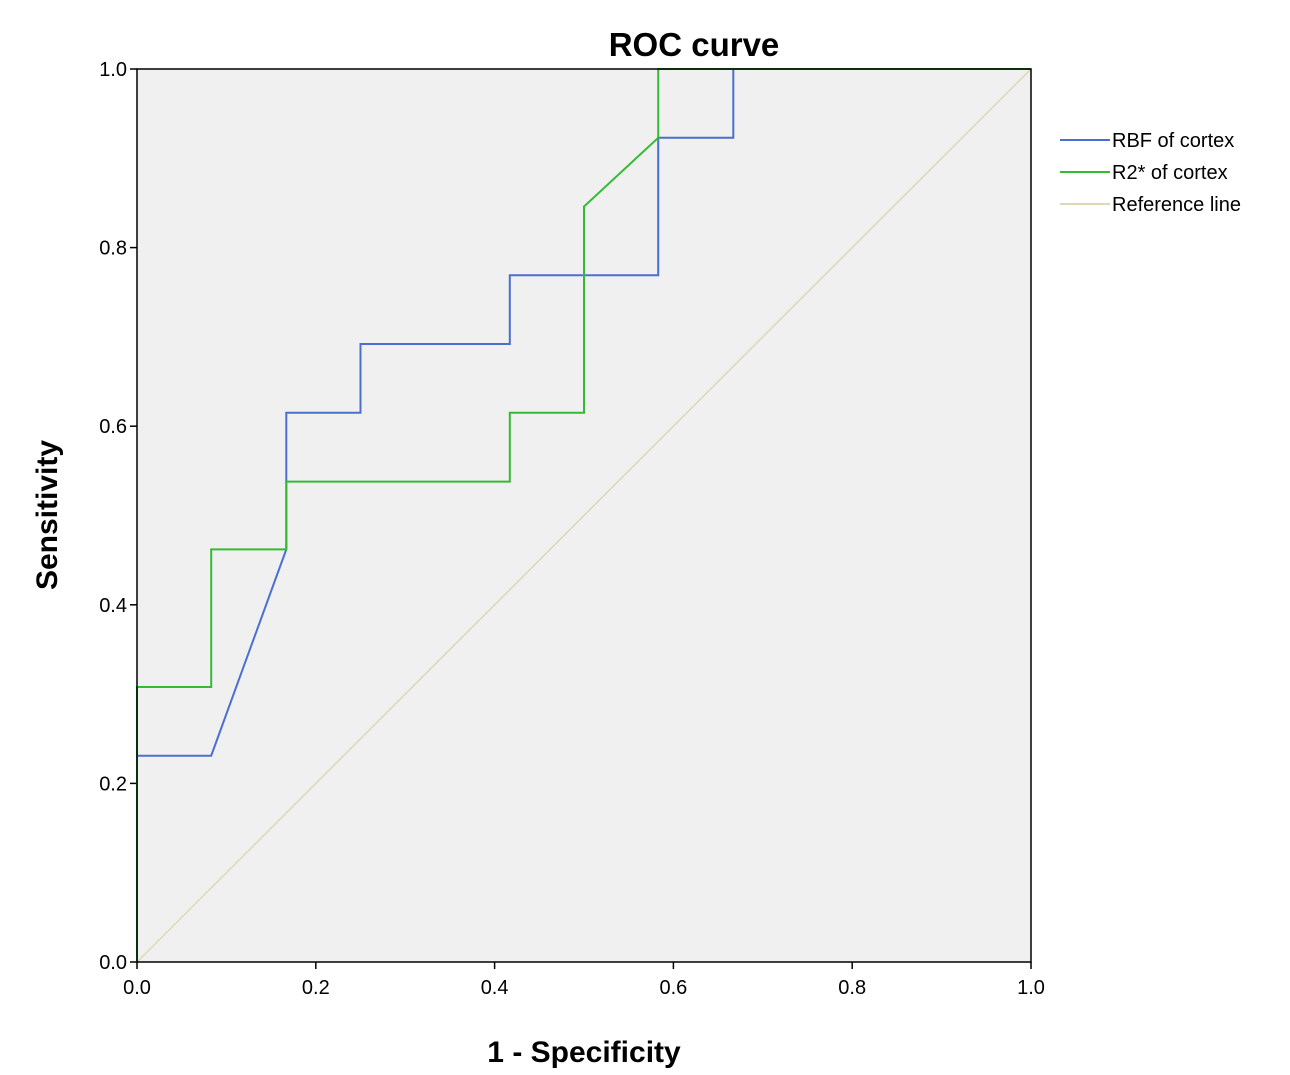  What do you see at coordinates (852, 988) in the screenshot?
I see `x-tick-label: 0.8` at bounding box center [852, 988].